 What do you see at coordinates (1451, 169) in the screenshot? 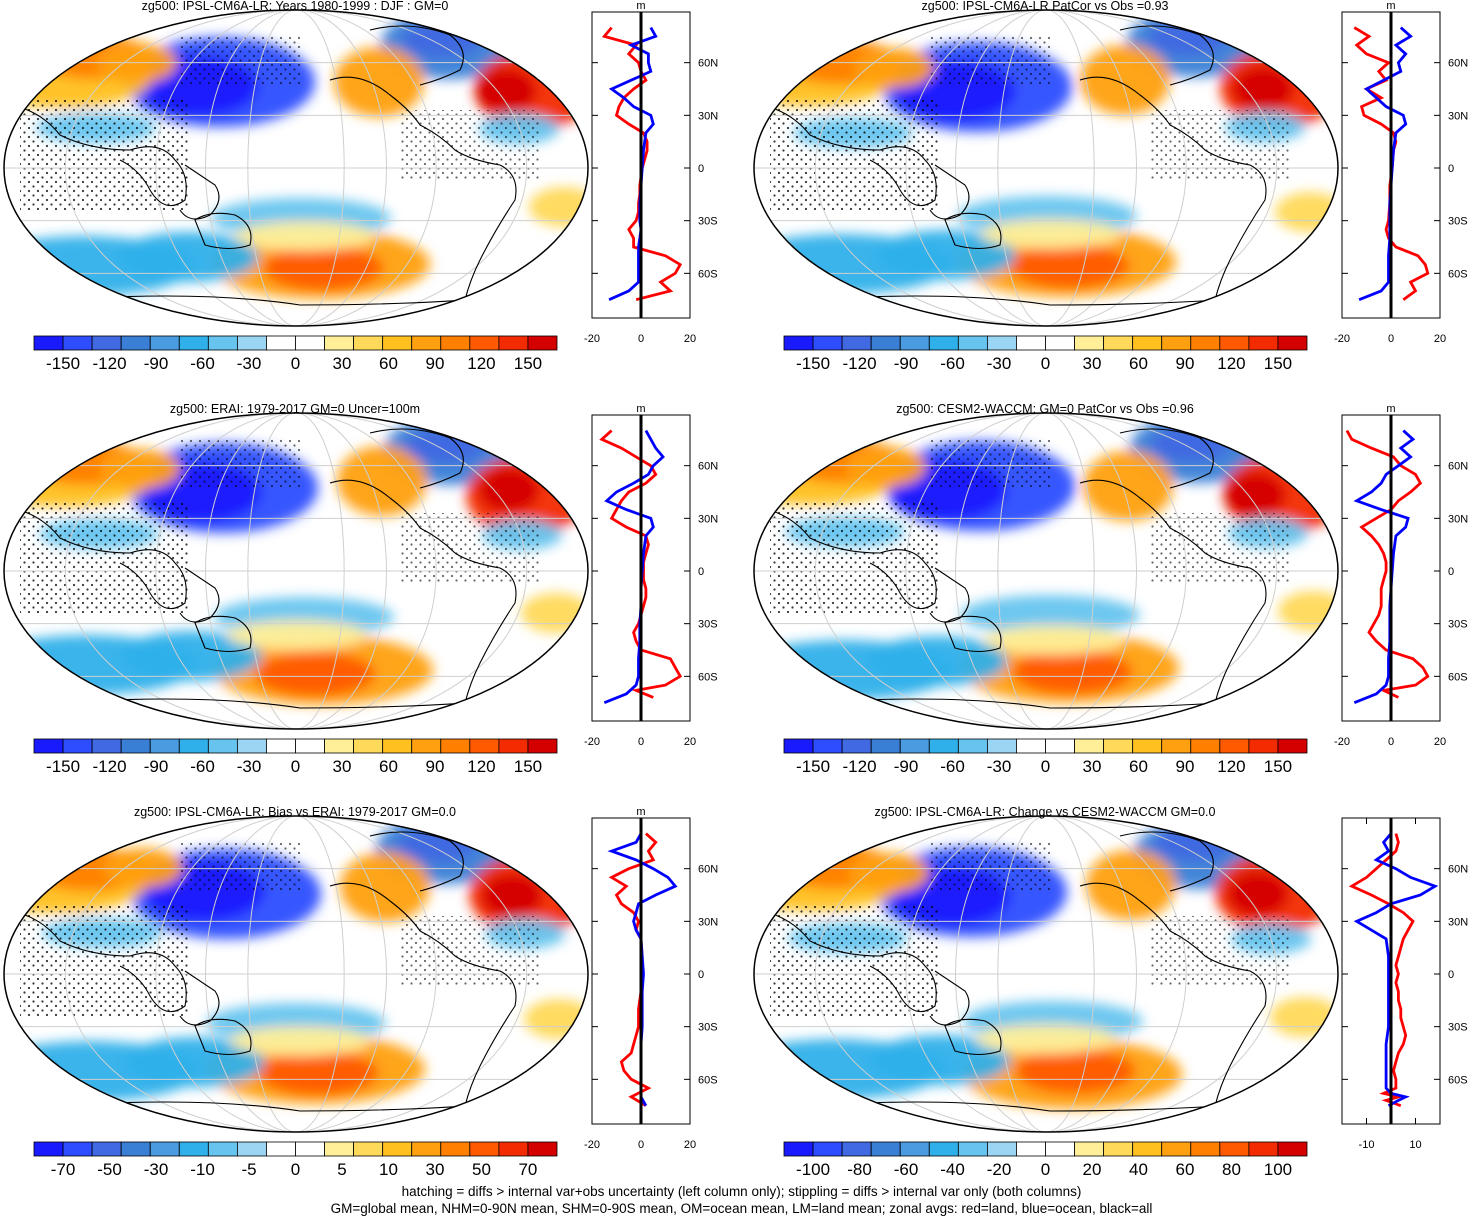
I see `lat-tick-label: 0` at bounding box center [1451, 169].